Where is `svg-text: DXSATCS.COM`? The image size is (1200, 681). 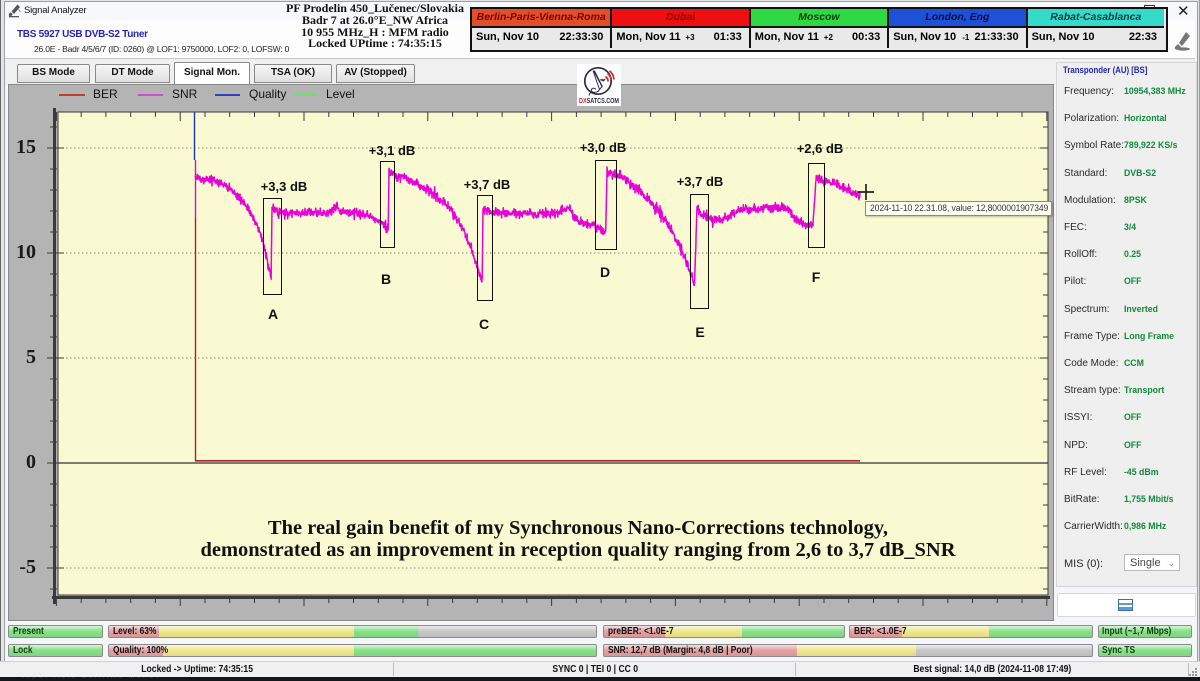
svg-text: DXSATCS.COM is located at coordinates (599, 101).